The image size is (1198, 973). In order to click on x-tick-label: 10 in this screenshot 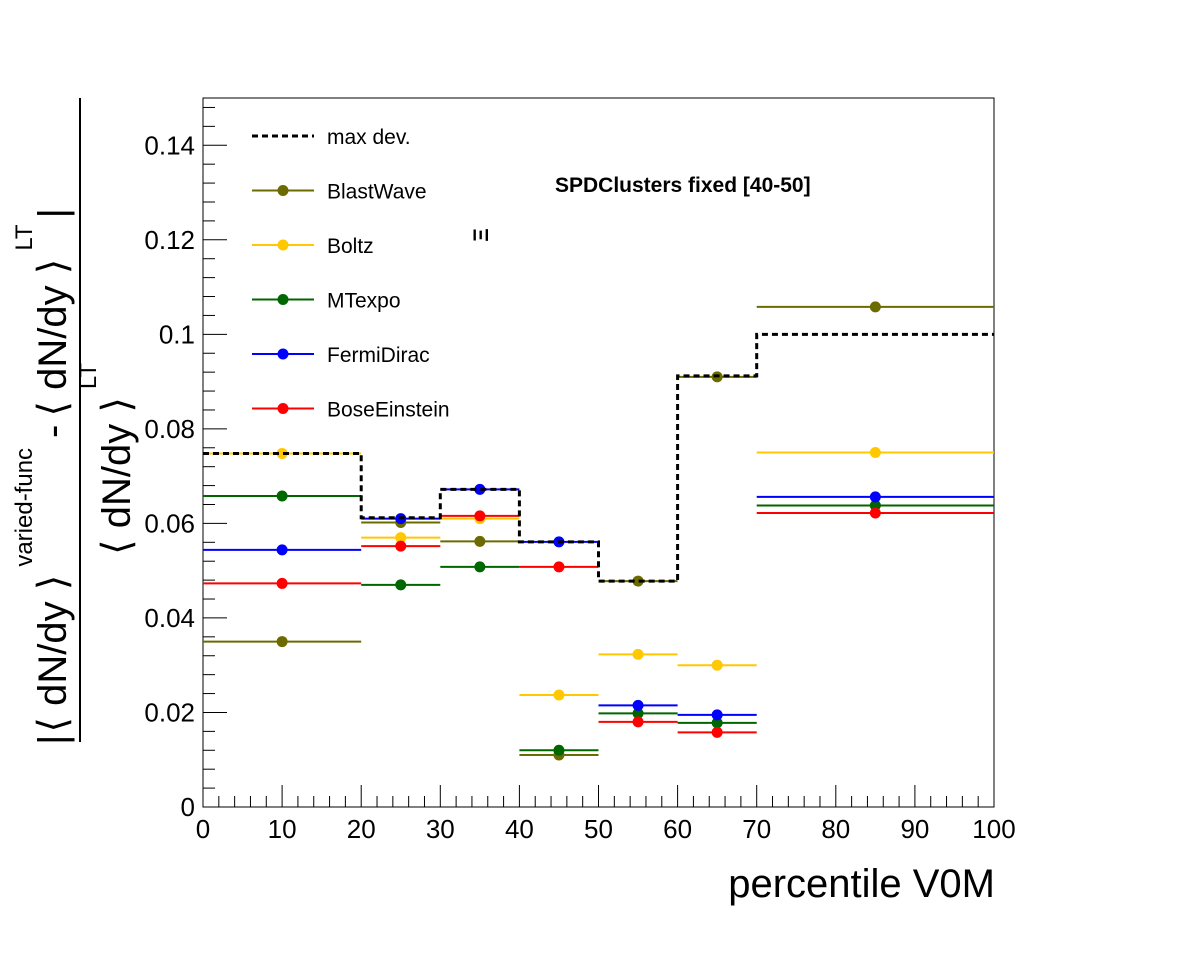, I will do `click(282, 829)`.